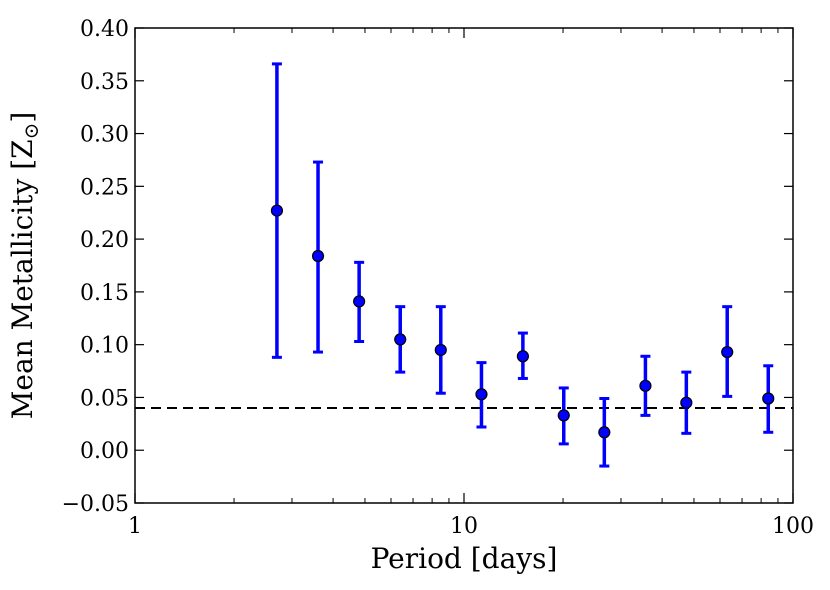  I want to click on y-tick-label-9: 0.40, so click(104, 29).